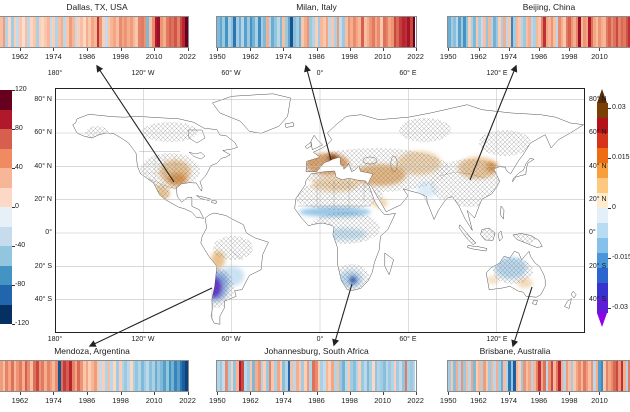 This screenshot has width=630, height=412. Describe the element at coordinates (289, 125) in the screenshot. I see `iceland` at that location.